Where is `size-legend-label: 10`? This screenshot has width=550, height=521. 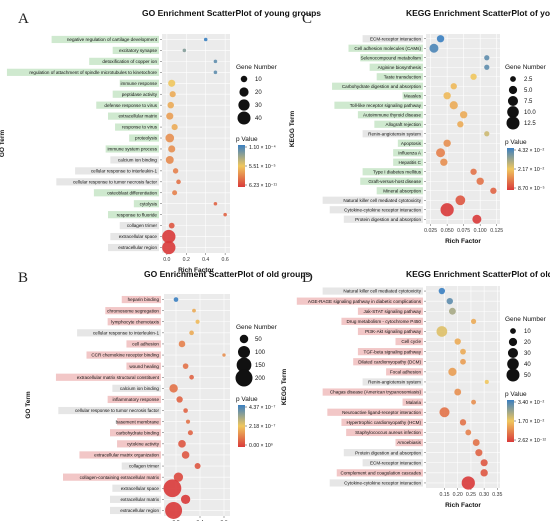 size-legend-label: 10 is located at coordinates (258, 80).